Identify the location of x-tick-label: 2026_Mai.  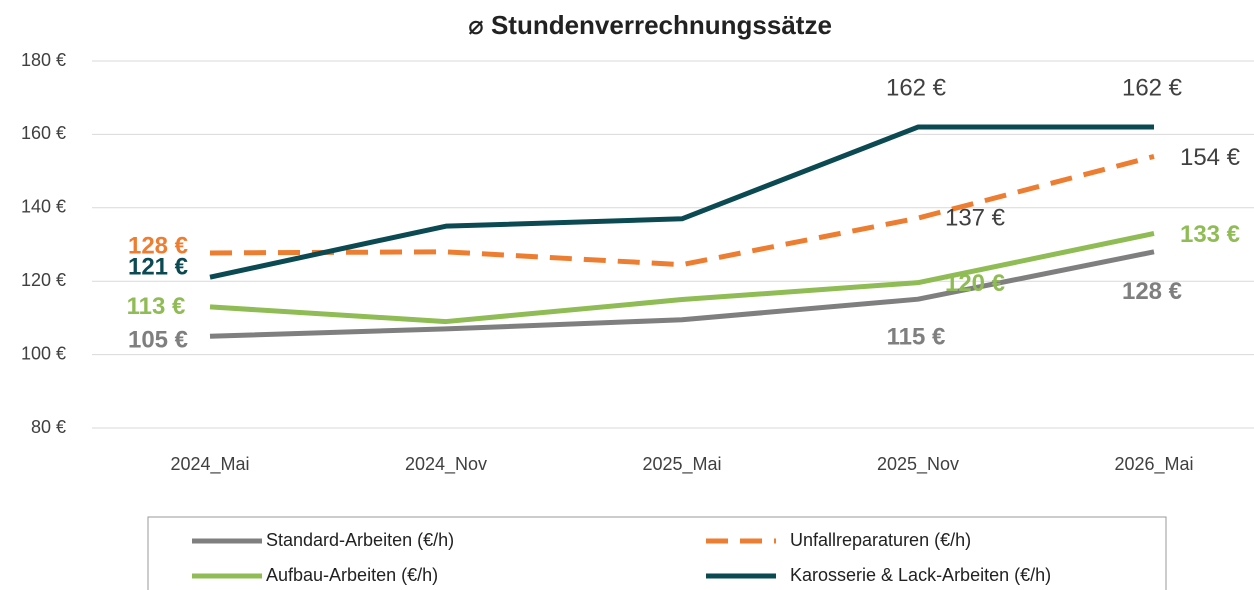
(1153, 464).